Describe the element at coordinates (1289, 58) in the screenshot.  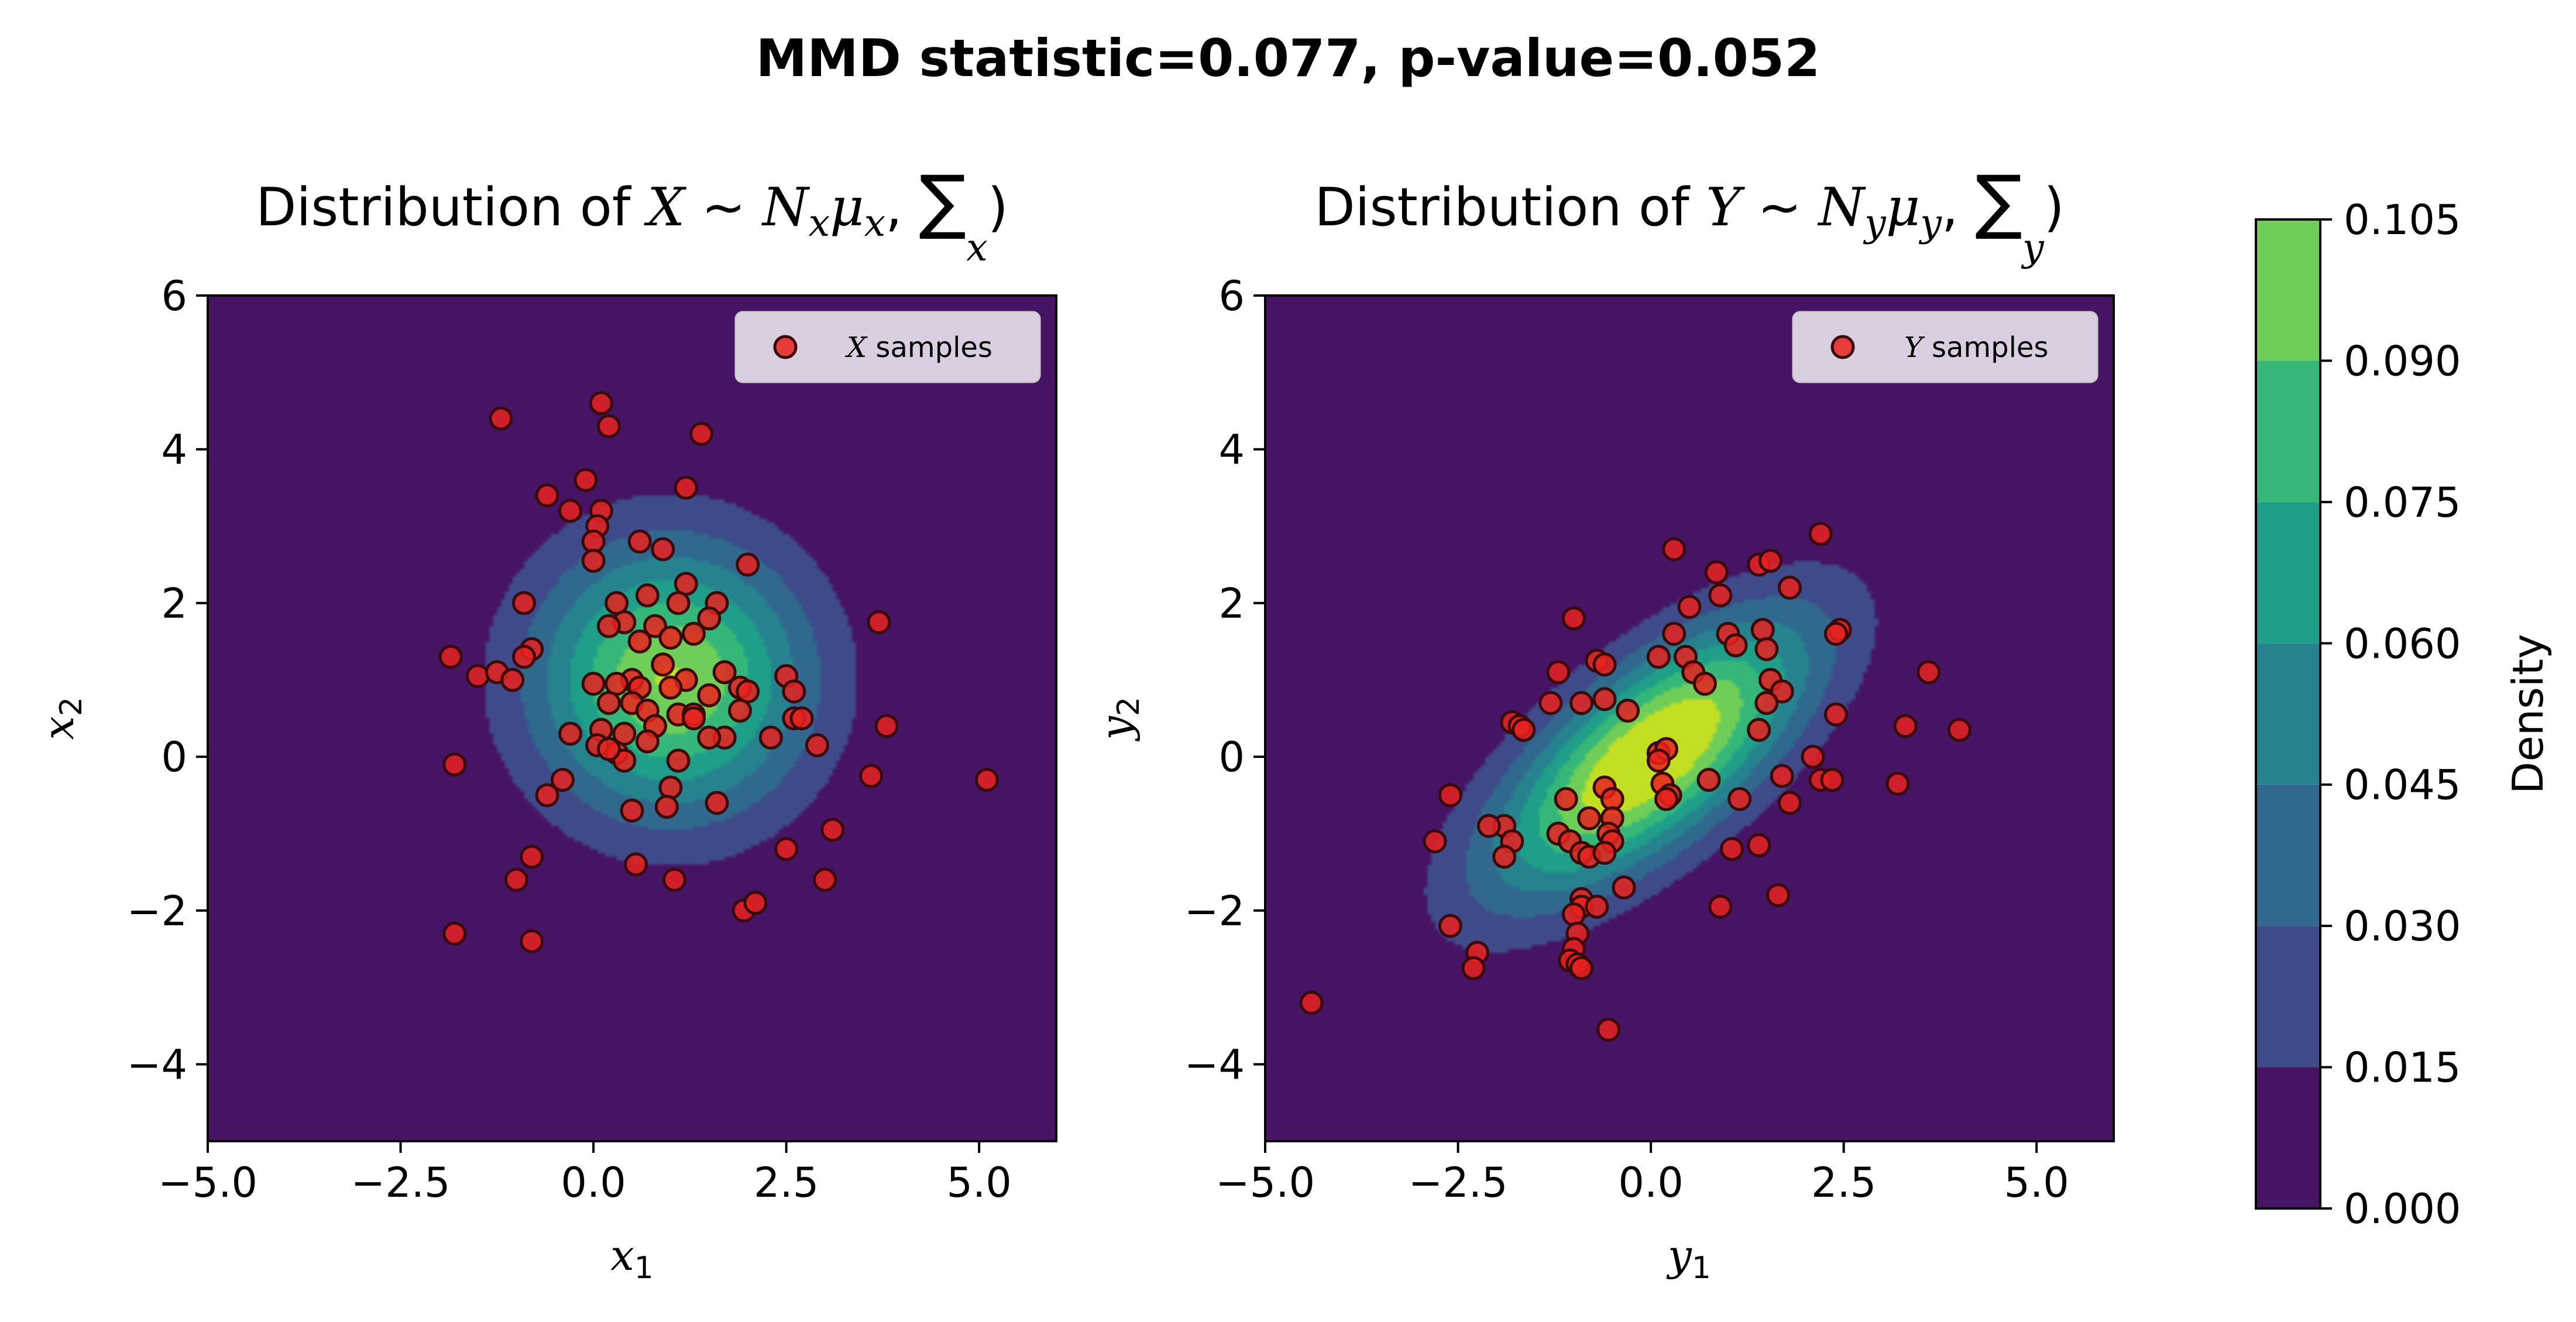
I see `chart-suptitle: MMD statistic=0.077, p-value=0.052` at that location.